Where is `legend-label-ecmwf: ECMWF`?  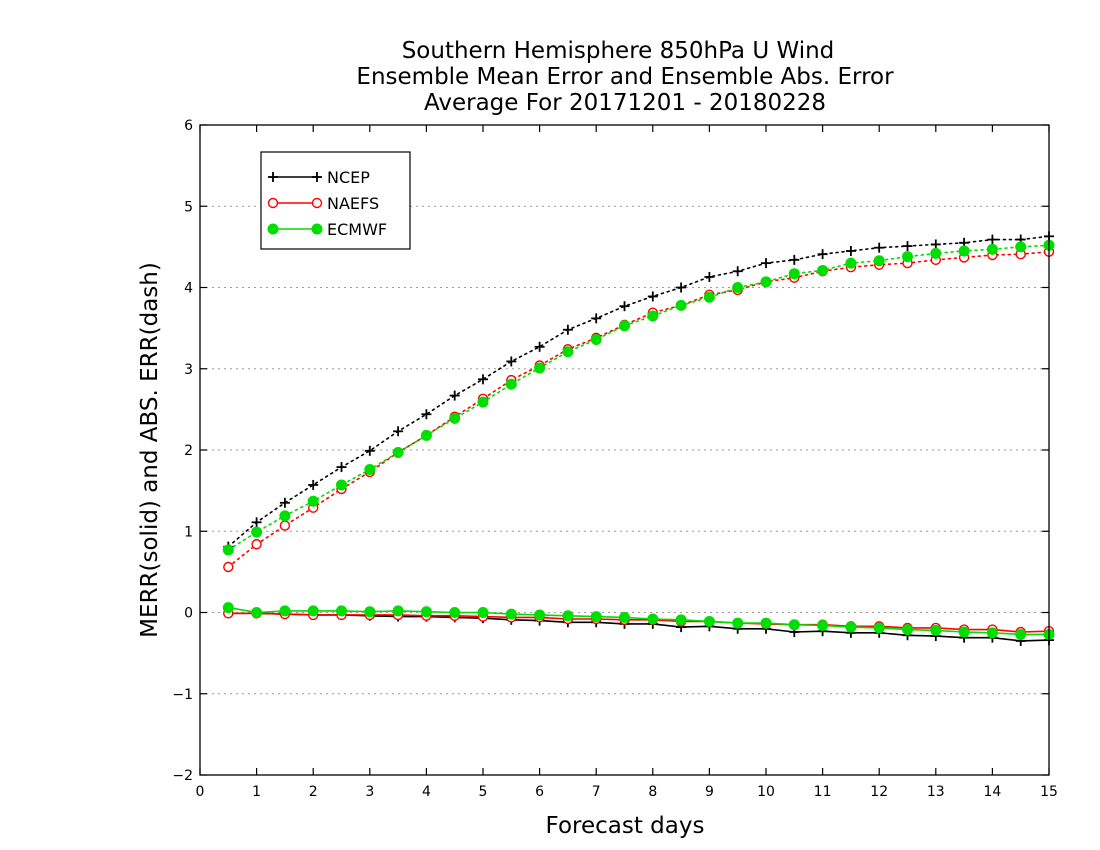 legend-label-ecmwf: ECMWF is located at coordinates (357, 229).